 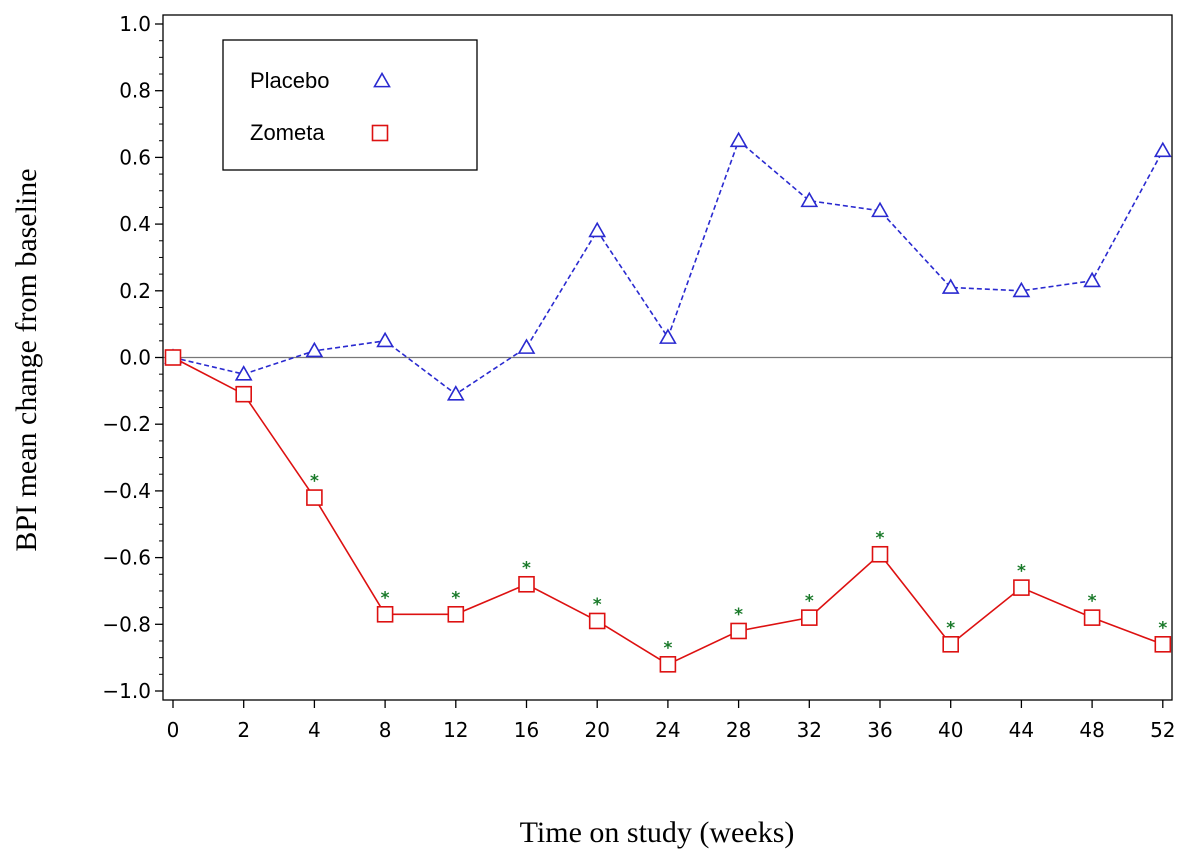 What do you see at coordinates (135, 157) in the screenshot?
I see `y-tick-label: 0.6` at bounding box center [135, 157].